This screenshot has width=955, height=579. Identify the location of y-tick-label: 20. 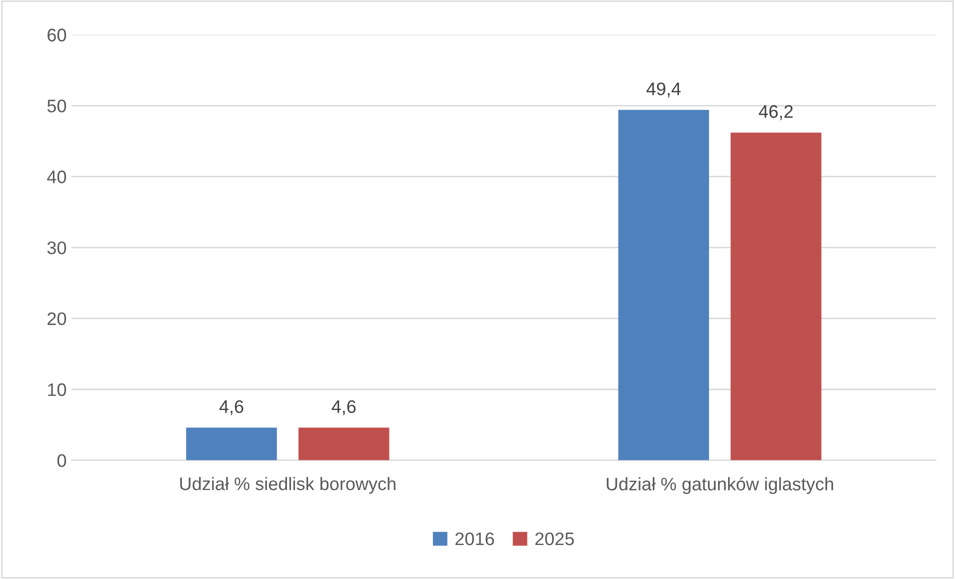
(57, 319).